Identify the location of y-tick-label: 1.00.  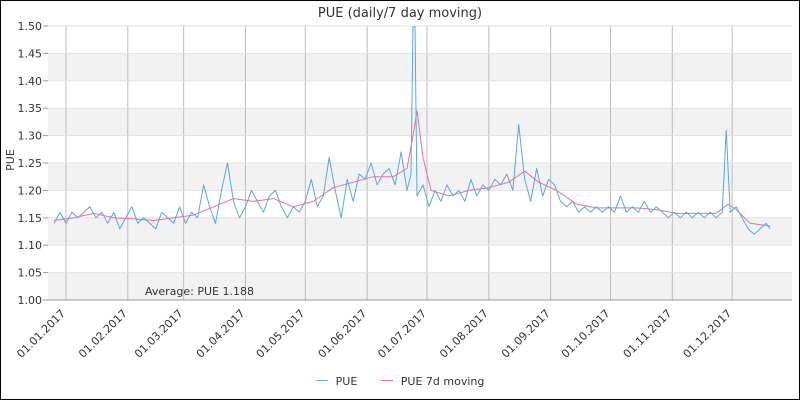
(30, 300).